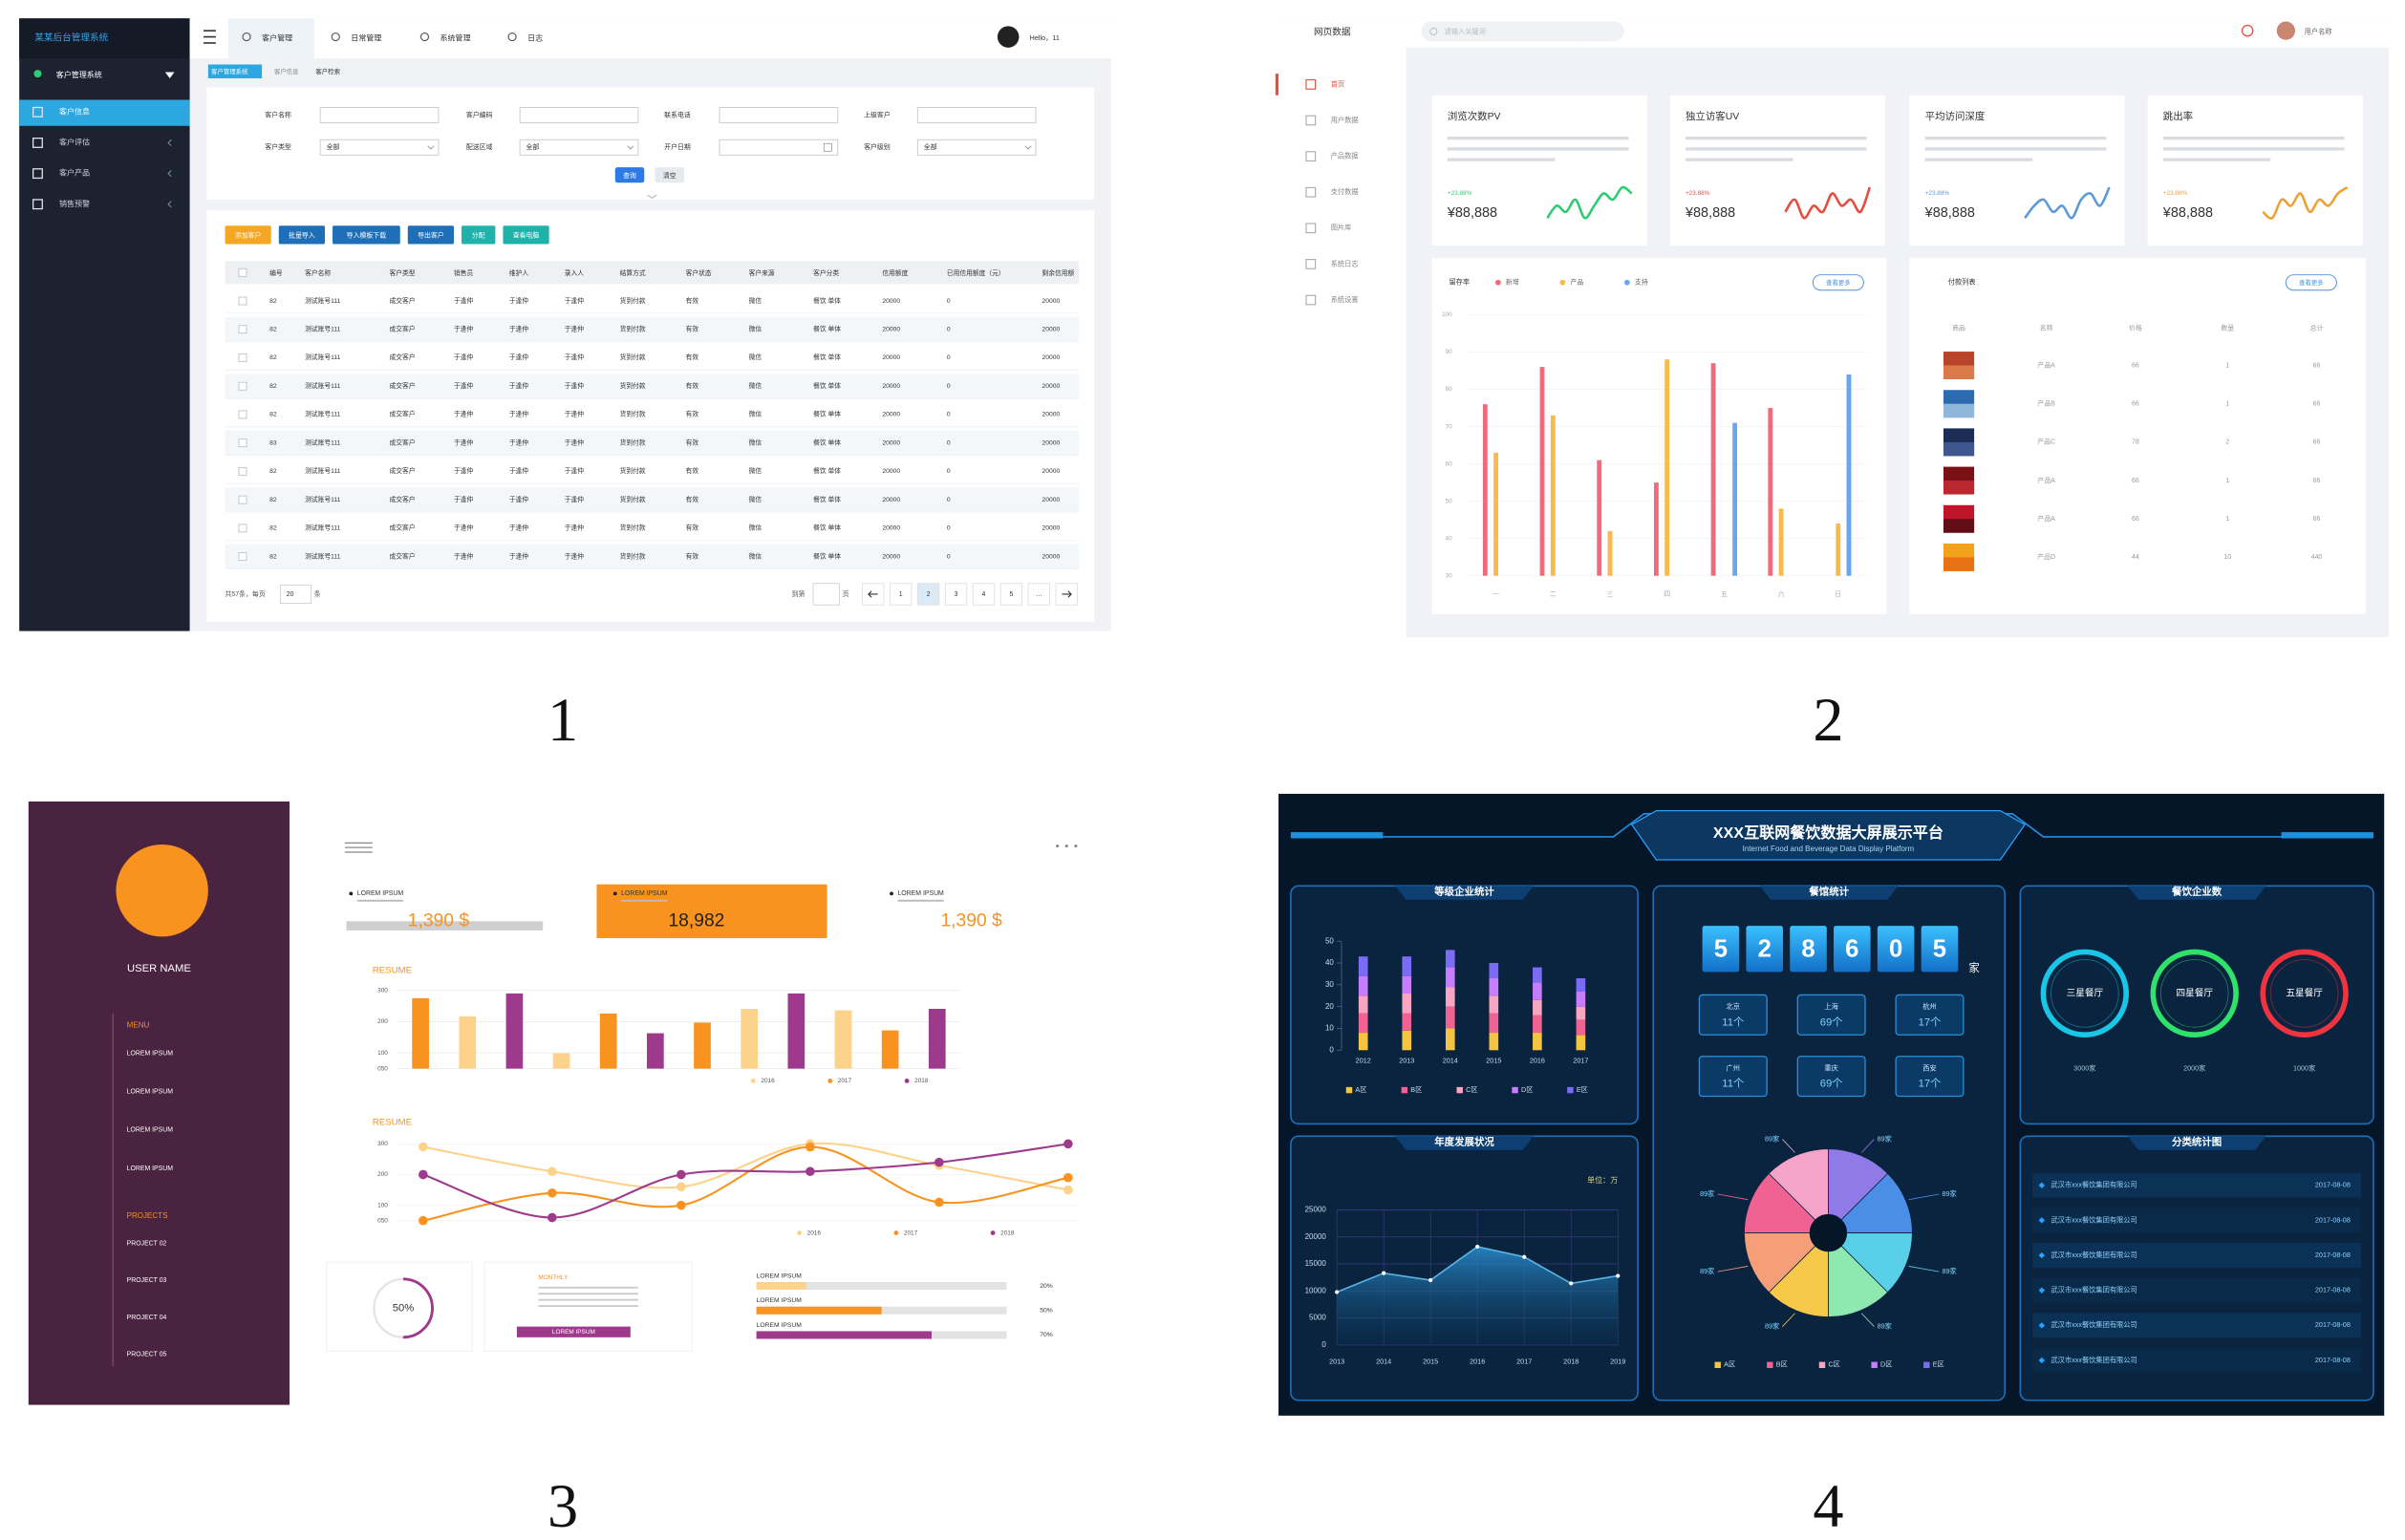 This screenshot has height=1540, width=2405. Describe the element at coordinates (826, 594) in the screenshot. I see `goto-input` at that location.